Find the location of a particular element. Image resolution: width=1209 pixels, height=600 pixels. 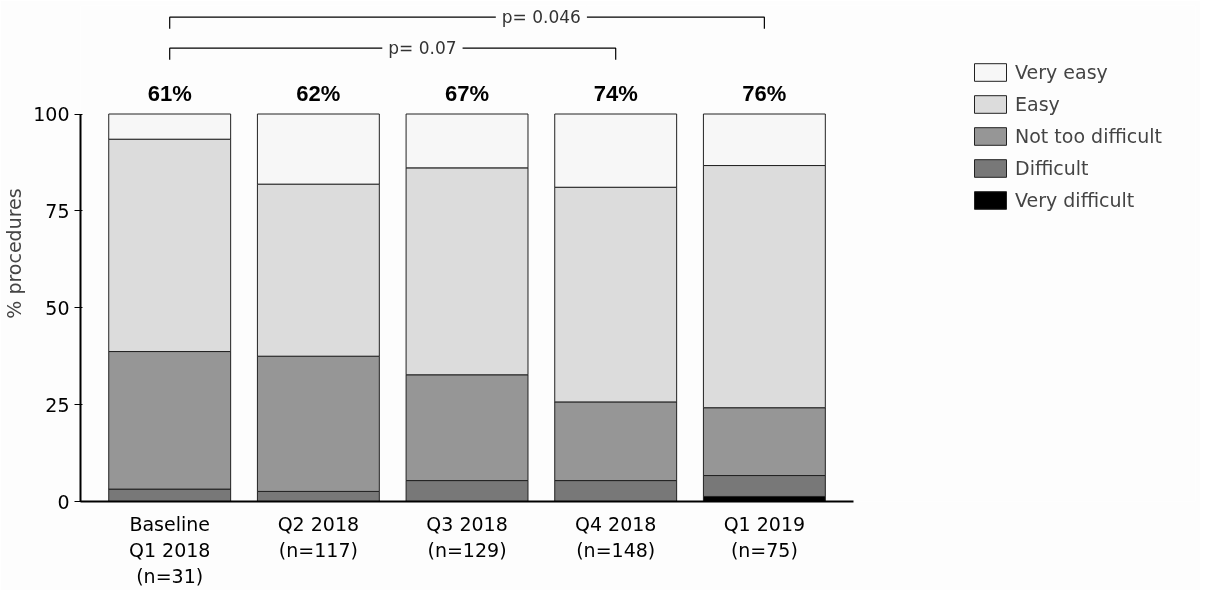

annotation: 76% is located at coordinates (764, 93).